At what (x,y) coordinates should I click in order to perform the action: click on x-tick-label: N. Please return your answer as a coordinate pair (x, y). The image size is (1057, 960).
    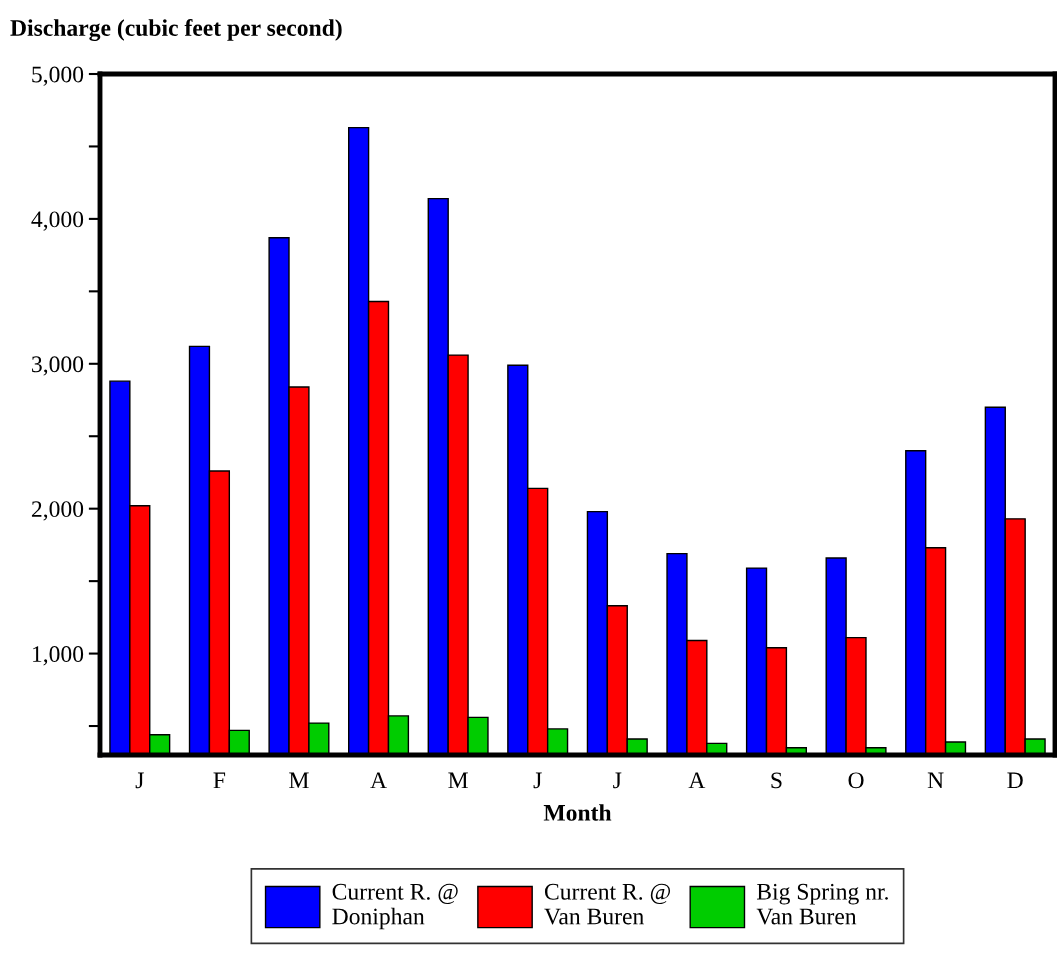
    Looking at the image, I should click on (935, 780).